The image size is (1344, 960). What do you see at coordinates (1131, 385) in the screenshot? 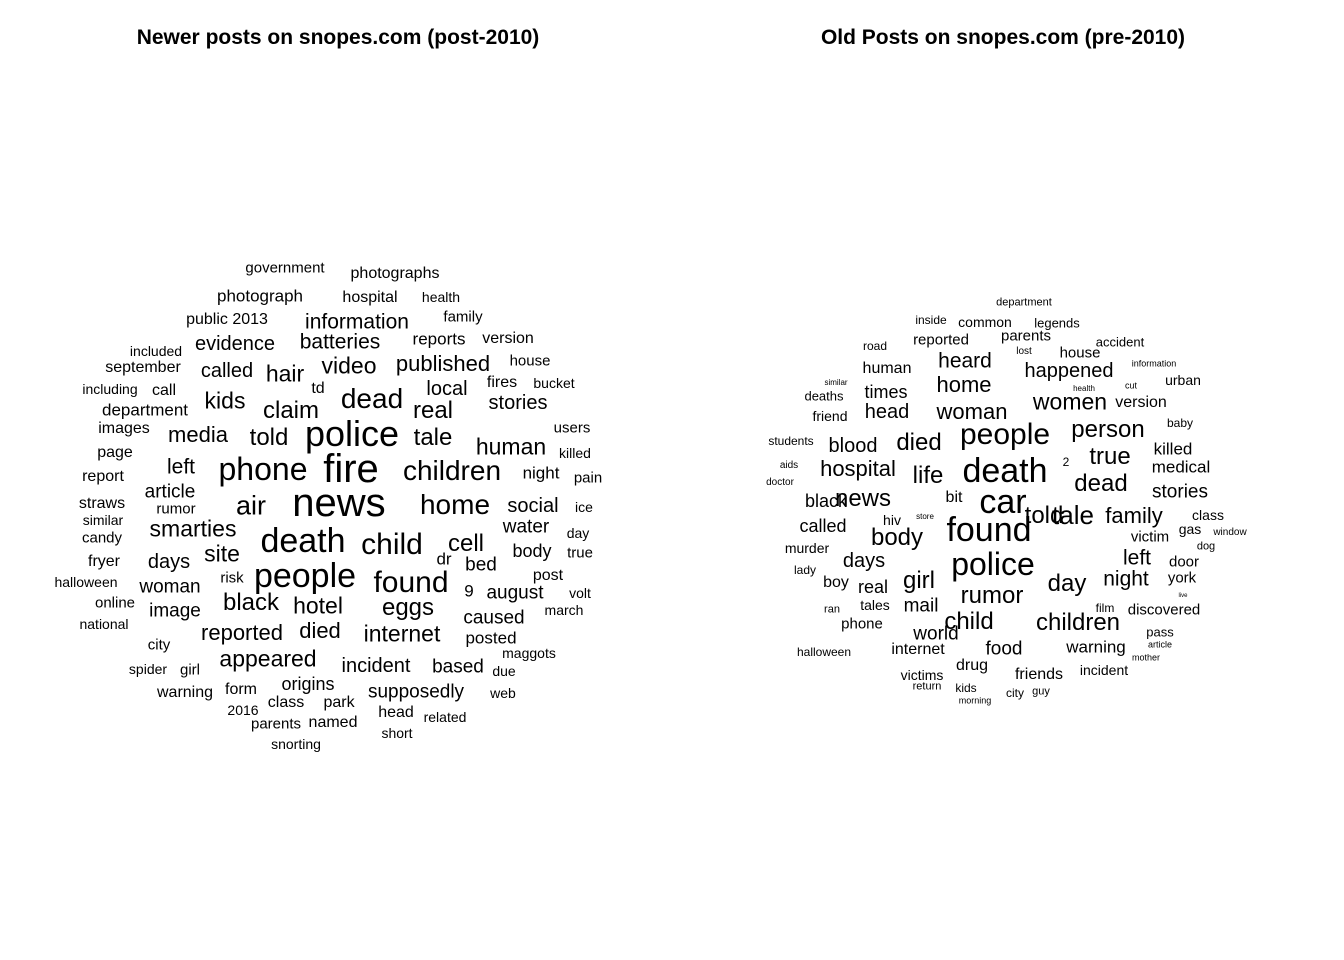
I see `cloud-word: cut` at bounding box center [1131, 385].